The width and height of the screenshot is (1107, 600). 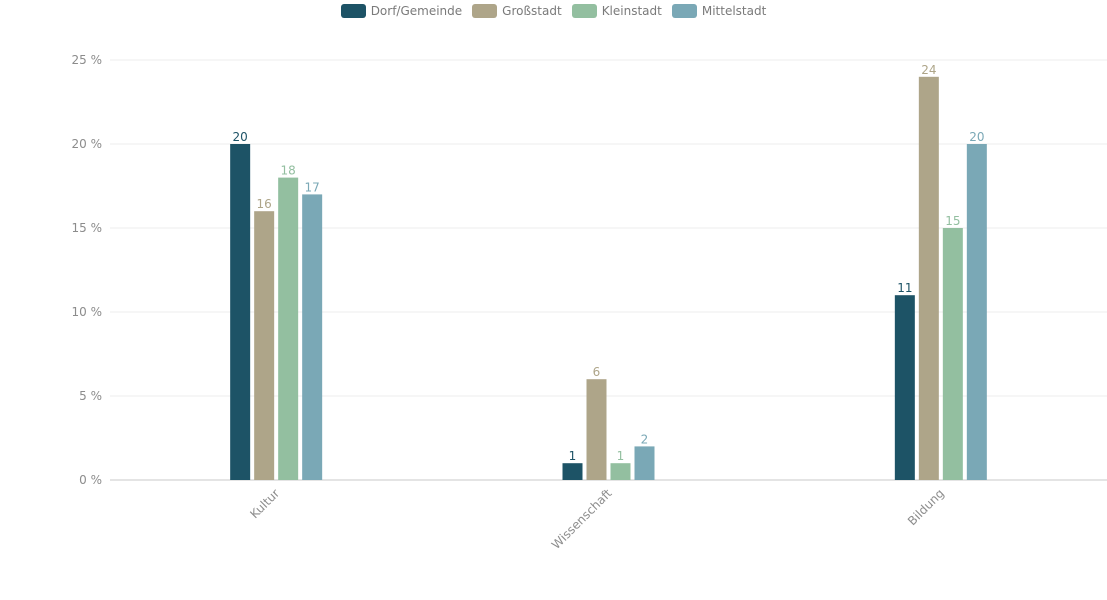 What do you see at coordinates (597, 372) in the screenshot?
I see `bar-value-label: 6` at bounding box center [597, 372].